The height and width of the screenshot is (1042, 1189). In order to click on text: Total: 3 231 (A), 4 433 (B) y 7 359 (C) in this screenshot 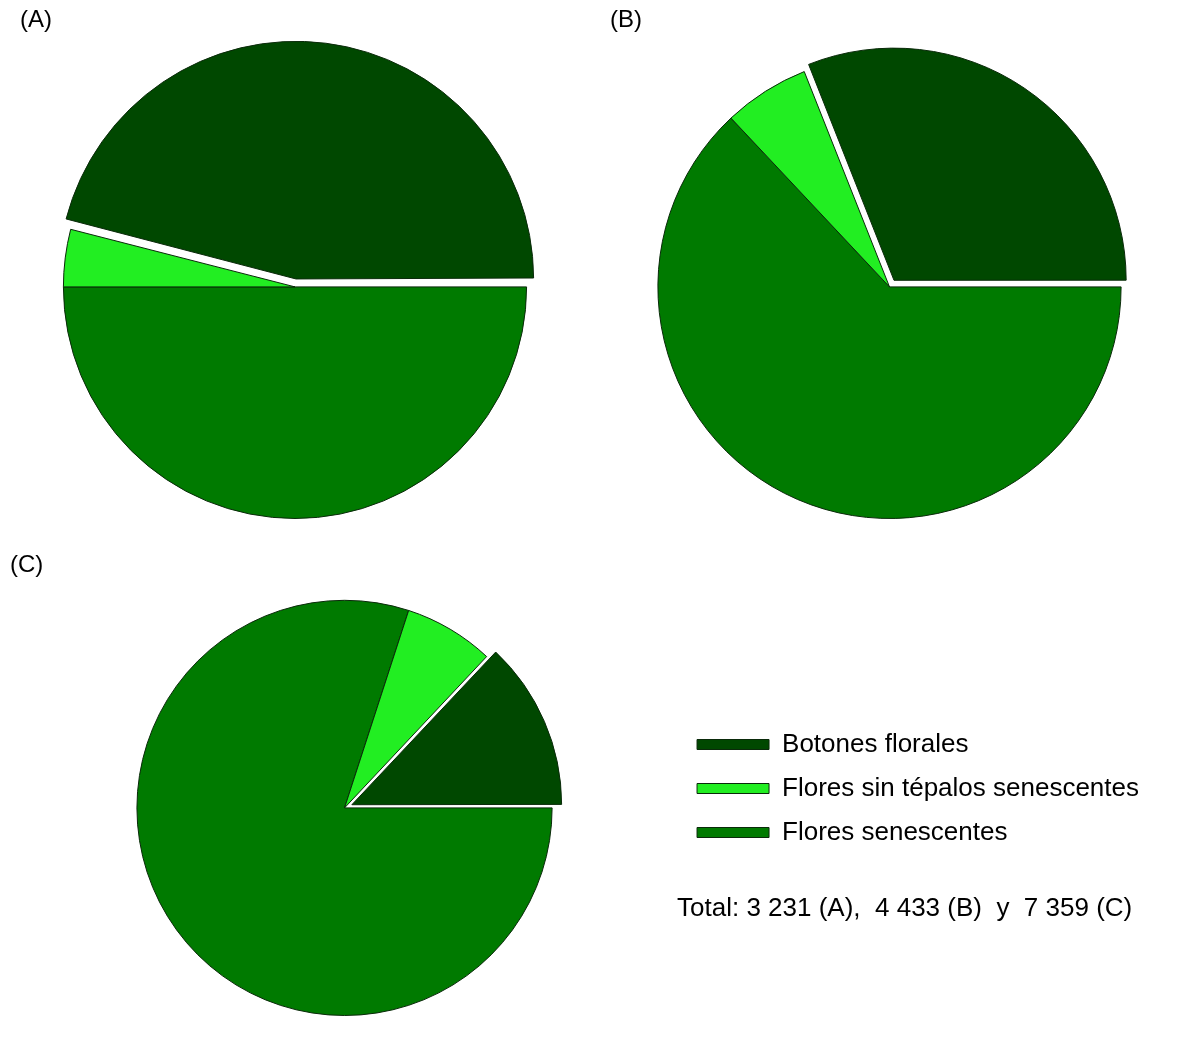, I will do `click(905, 906)`.